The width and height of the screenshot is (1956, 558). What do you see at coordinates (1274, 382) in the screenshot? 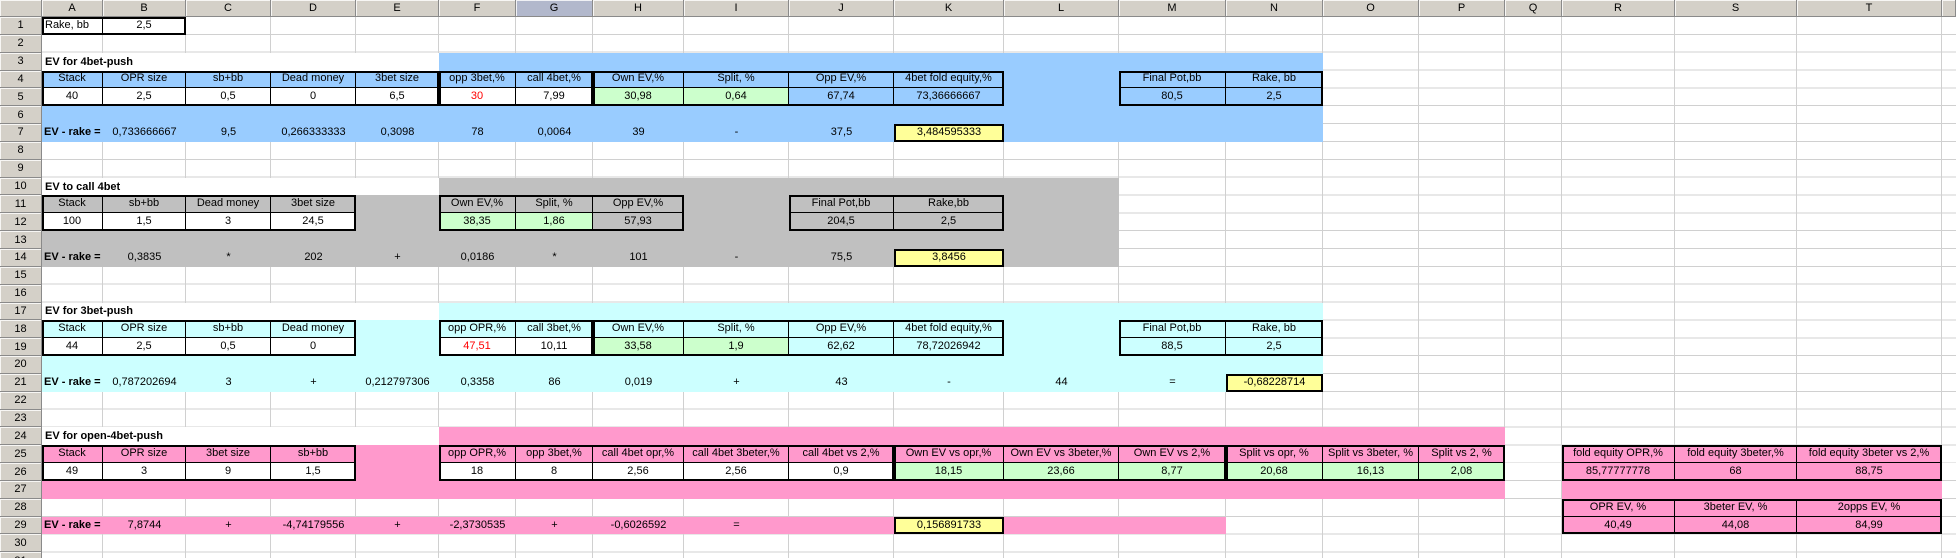
I see `cell-n21-result: -0,68228714` at bounding box center [1274, 382].